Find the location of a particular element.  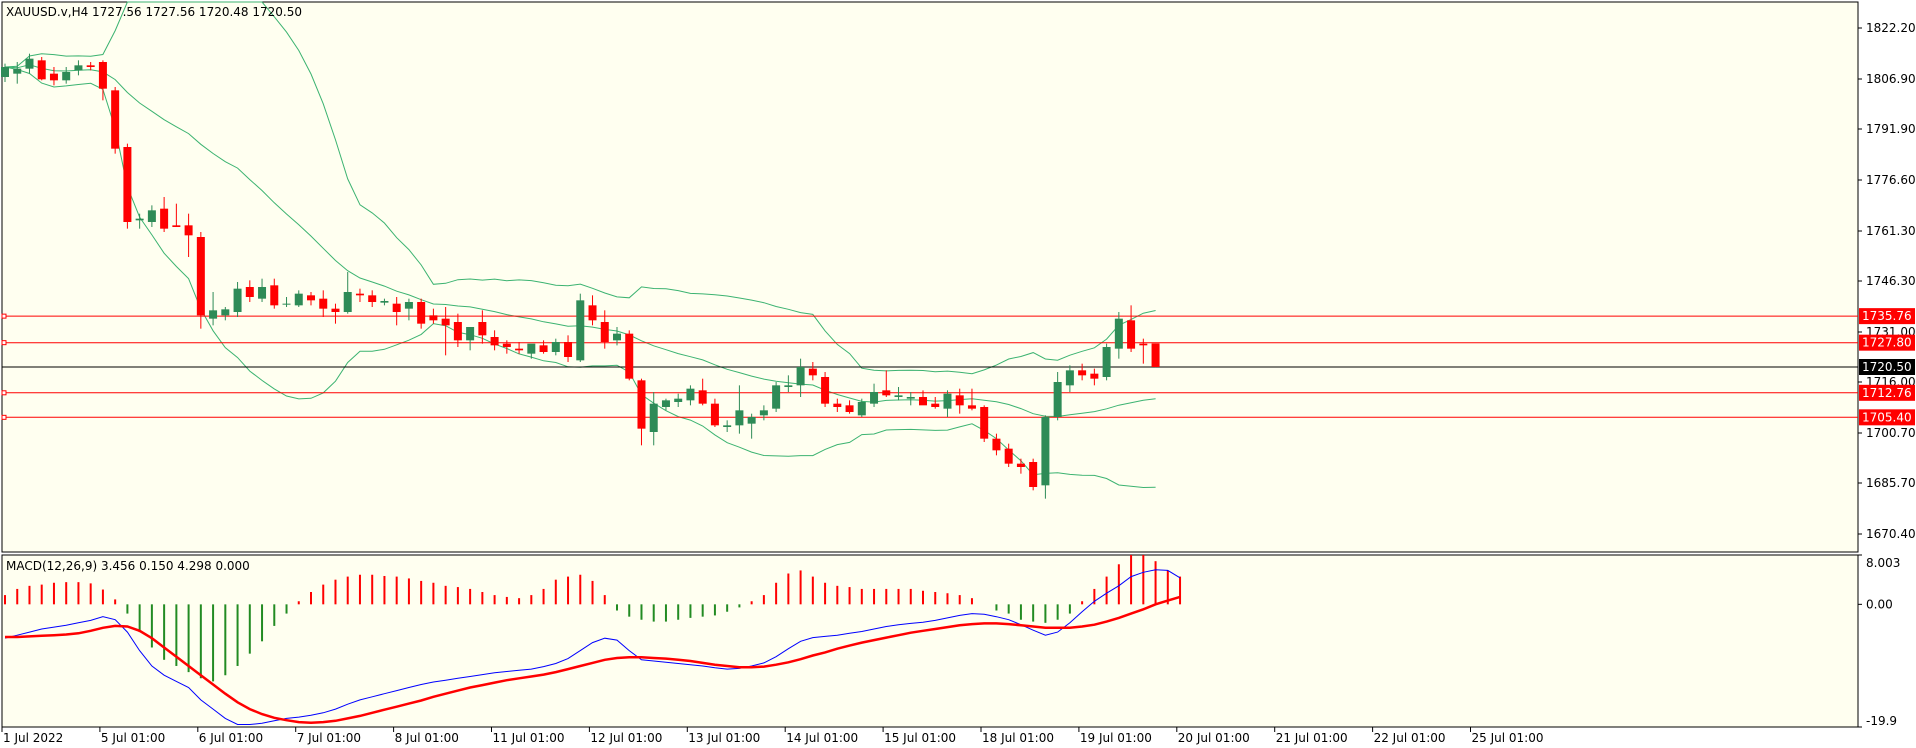

price-tick-label: 1700.70 is located at coordinates (1891, 433).